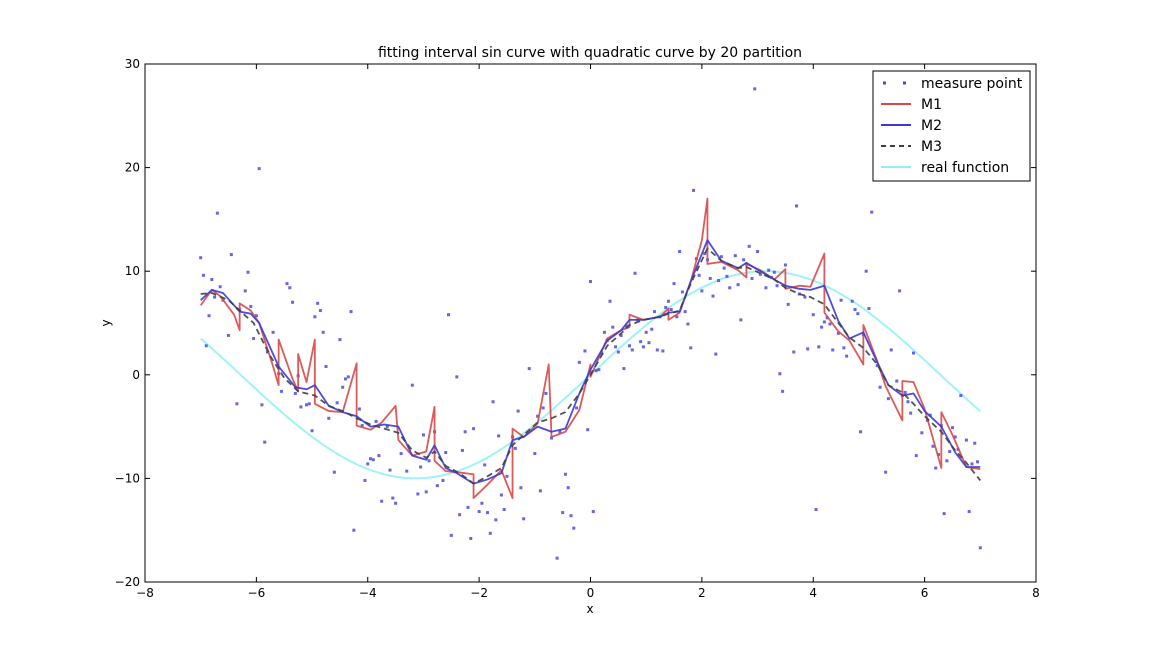  I want to click on legend-label: measure point, so click(972, 84).